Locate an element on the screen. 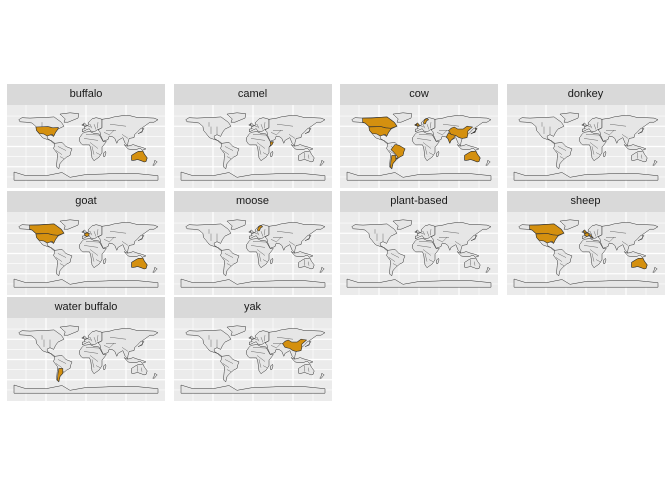 The width and height of the screenshot is (672, 480). country-highlight-brazil is located at coordinates (398, 152).